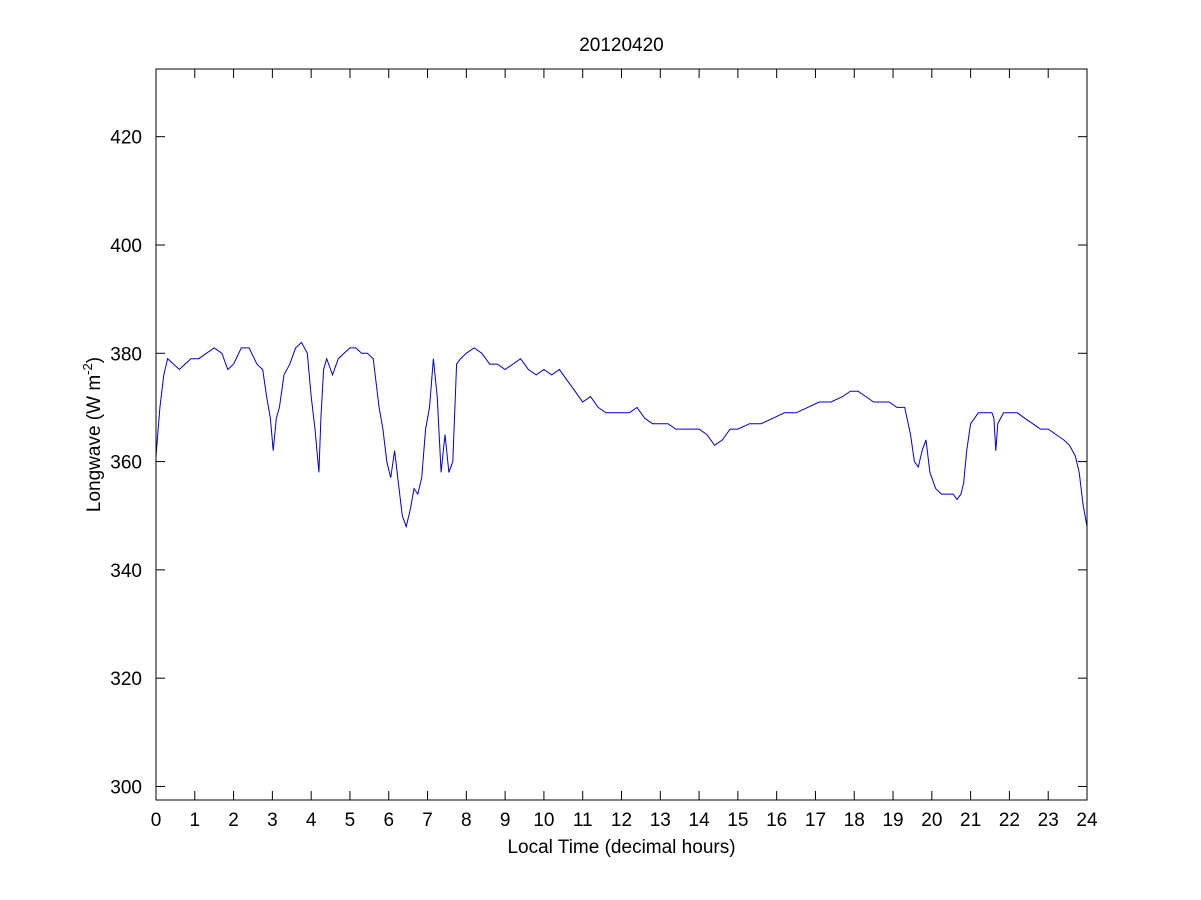  What do you see at coordinates (892, 820) in the screenshot?
I see `x-tick-label-19: 19` at bounding box center [892, 820].